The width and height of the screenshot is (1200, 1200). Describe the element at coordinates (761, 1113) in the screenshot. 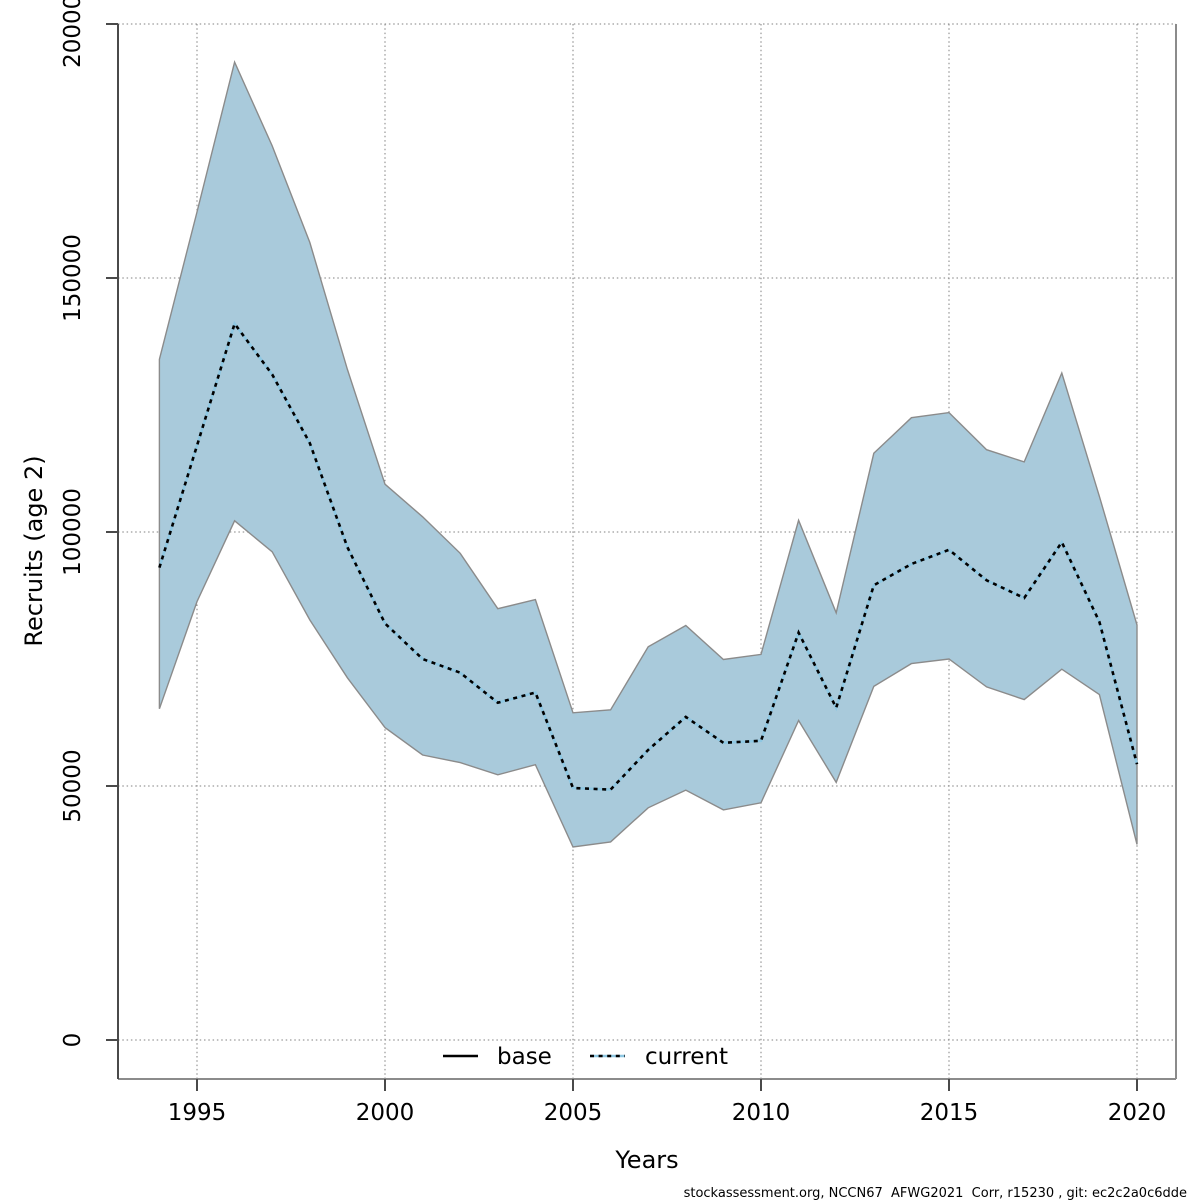

I see `x-tick-label: 2010` at that location.